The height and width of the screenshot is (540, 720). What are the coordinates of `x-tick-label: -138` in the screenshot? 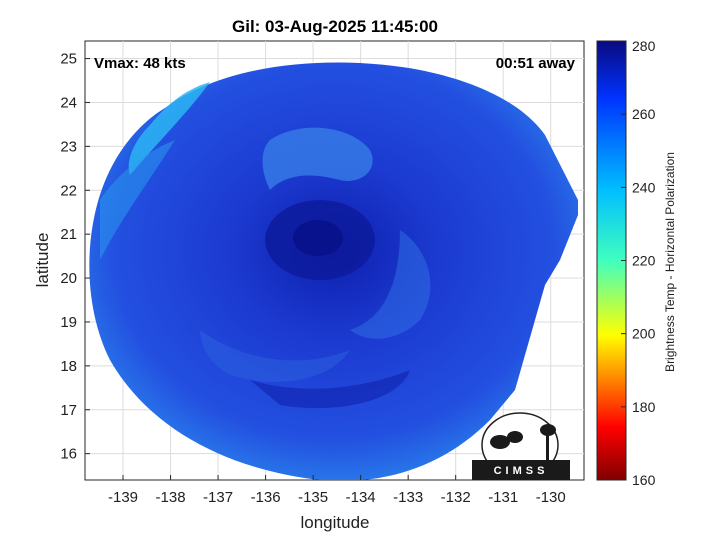 It's located at (171, 497).